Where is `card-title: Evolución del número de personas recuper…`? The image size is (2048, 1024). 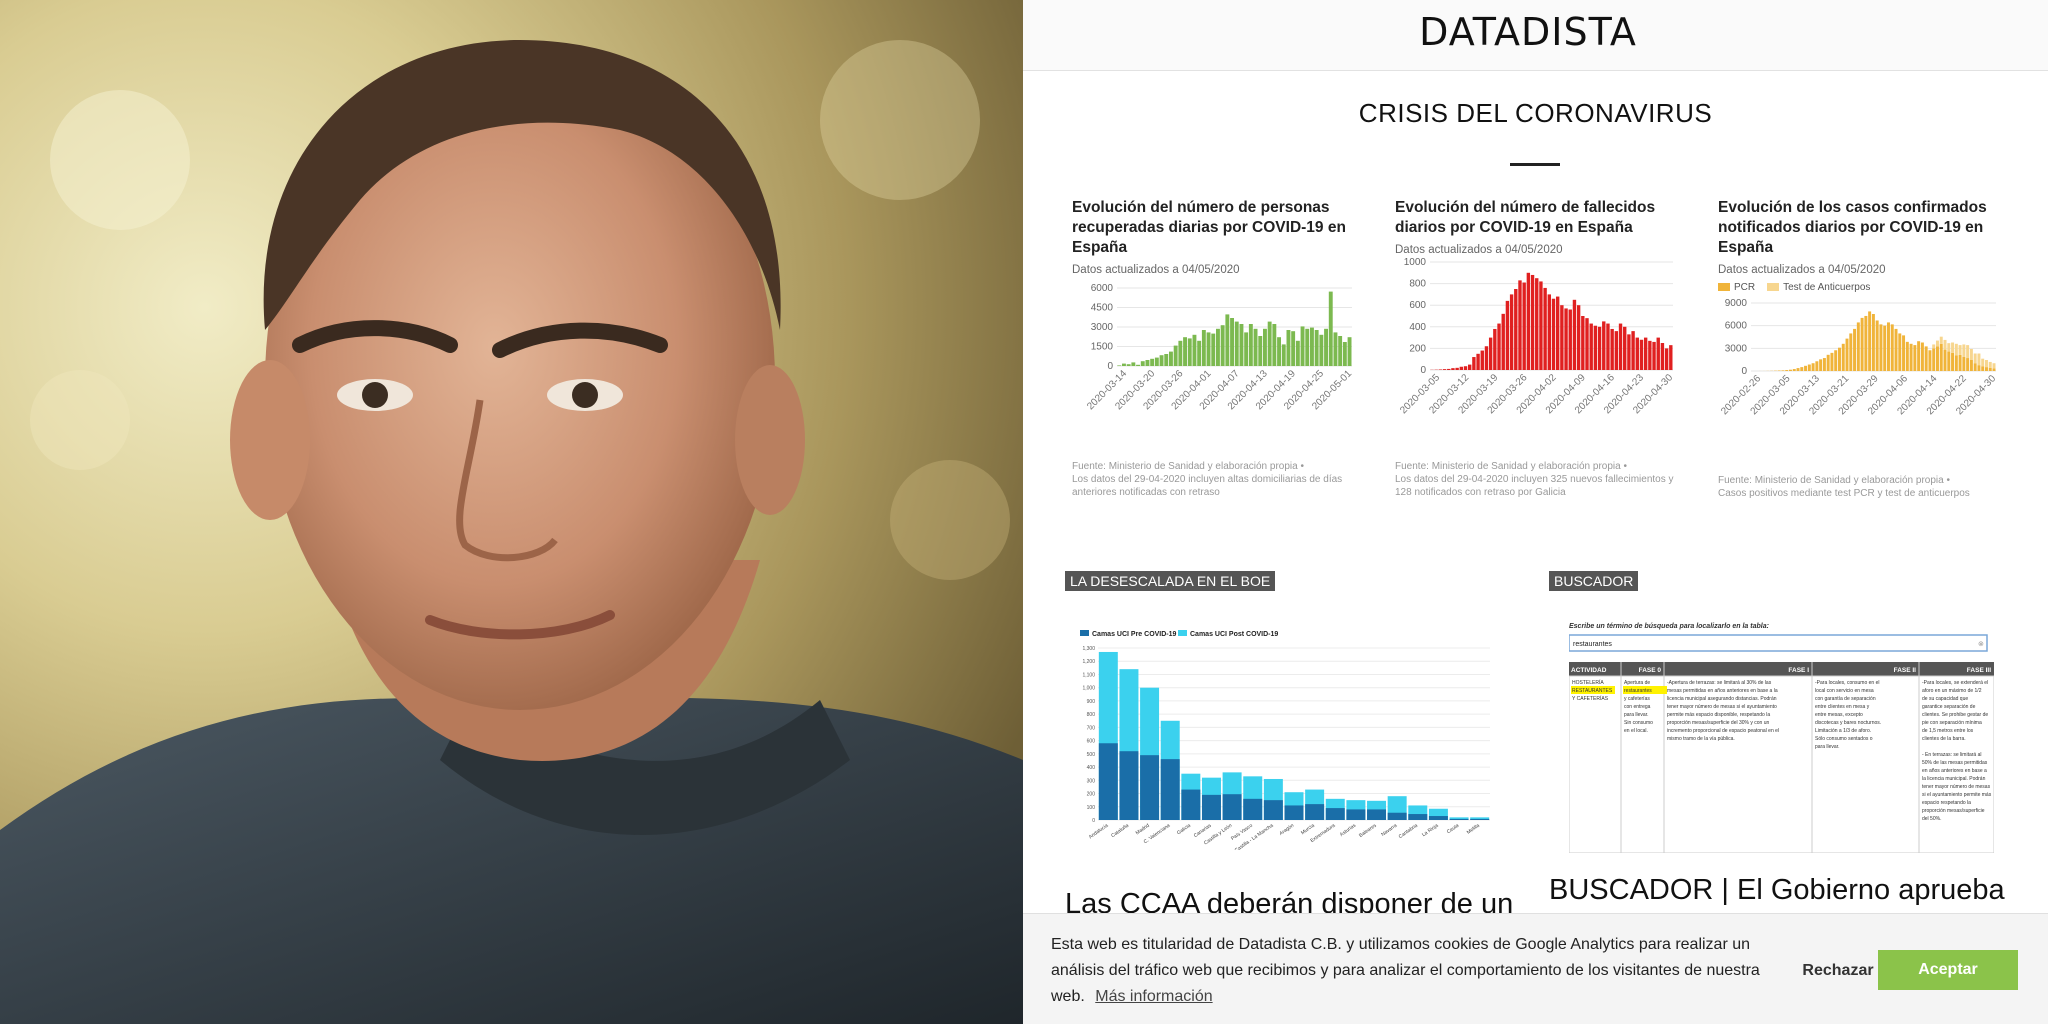
card-title: Evolución del número de personas recuper… is located at coordinates (1209, 227).